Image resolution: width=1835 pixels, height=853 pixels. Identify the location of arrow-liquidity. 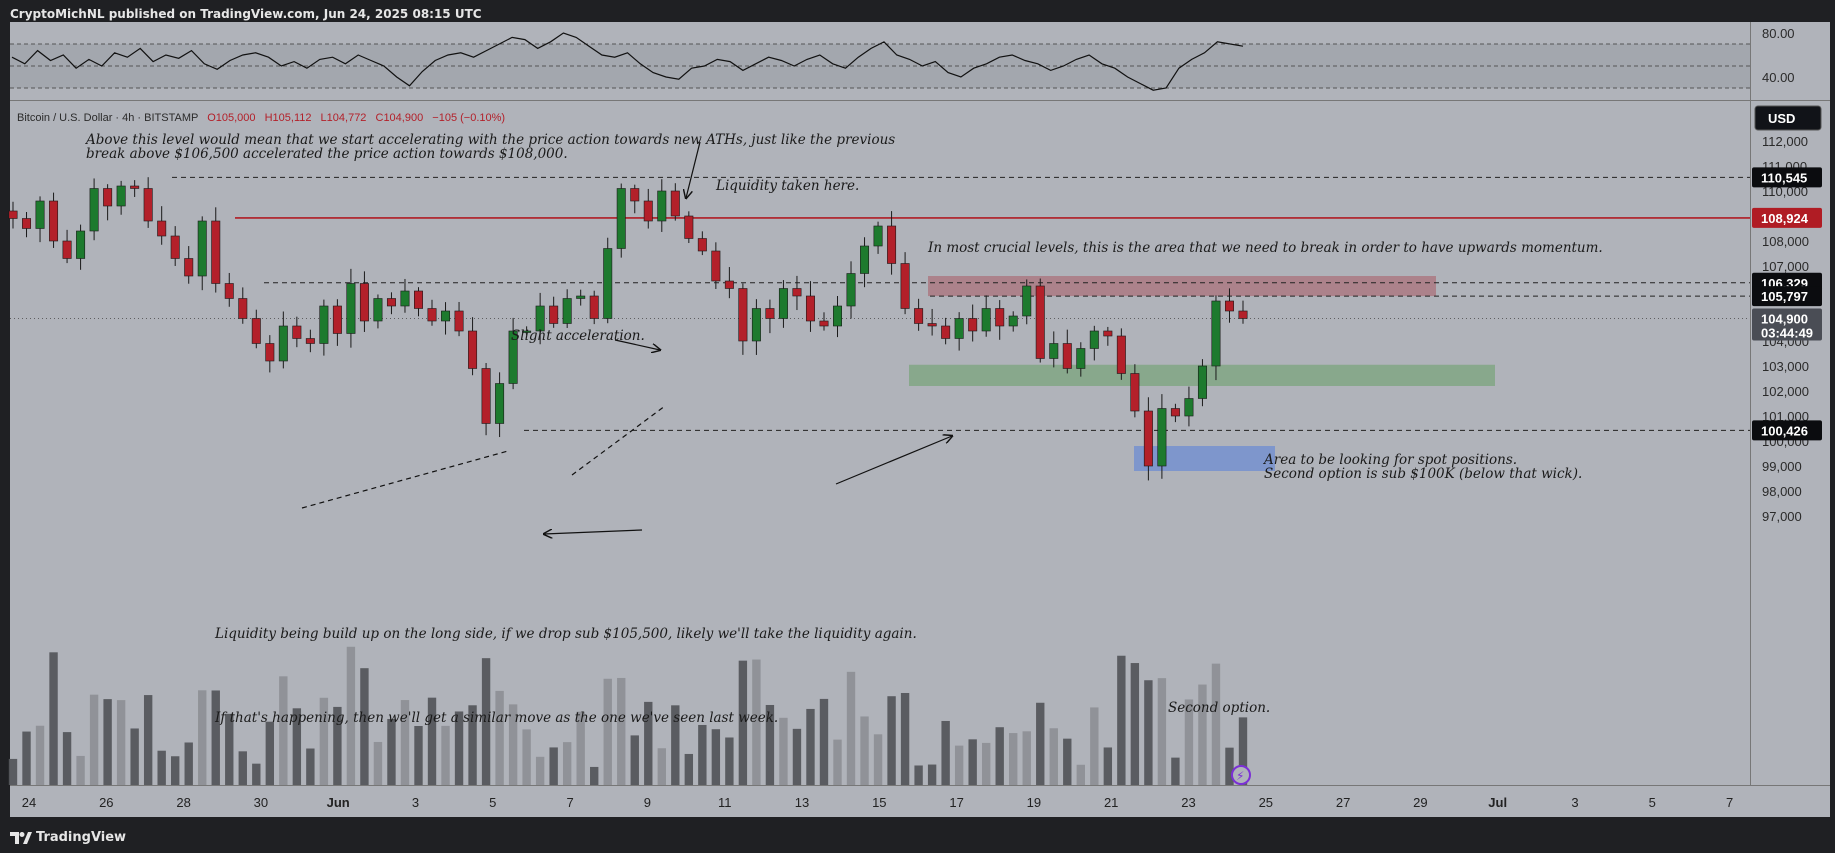
(693, 169).